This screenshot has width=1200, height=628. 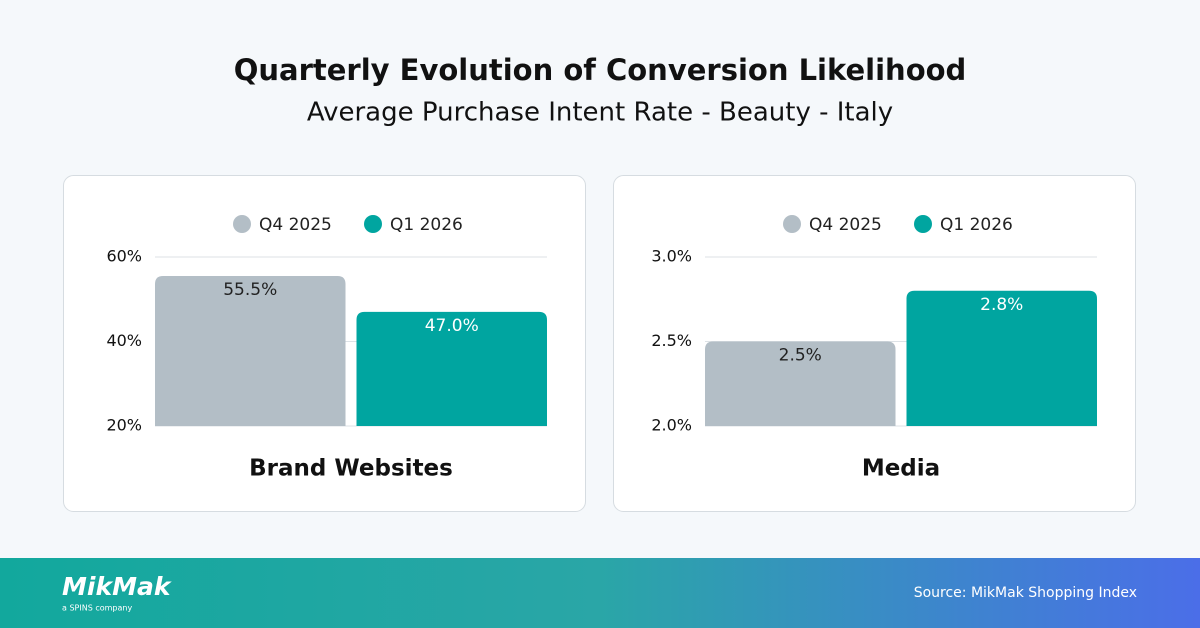 I want to click on y-tick-label: 20%, so click(x=124, y=425).